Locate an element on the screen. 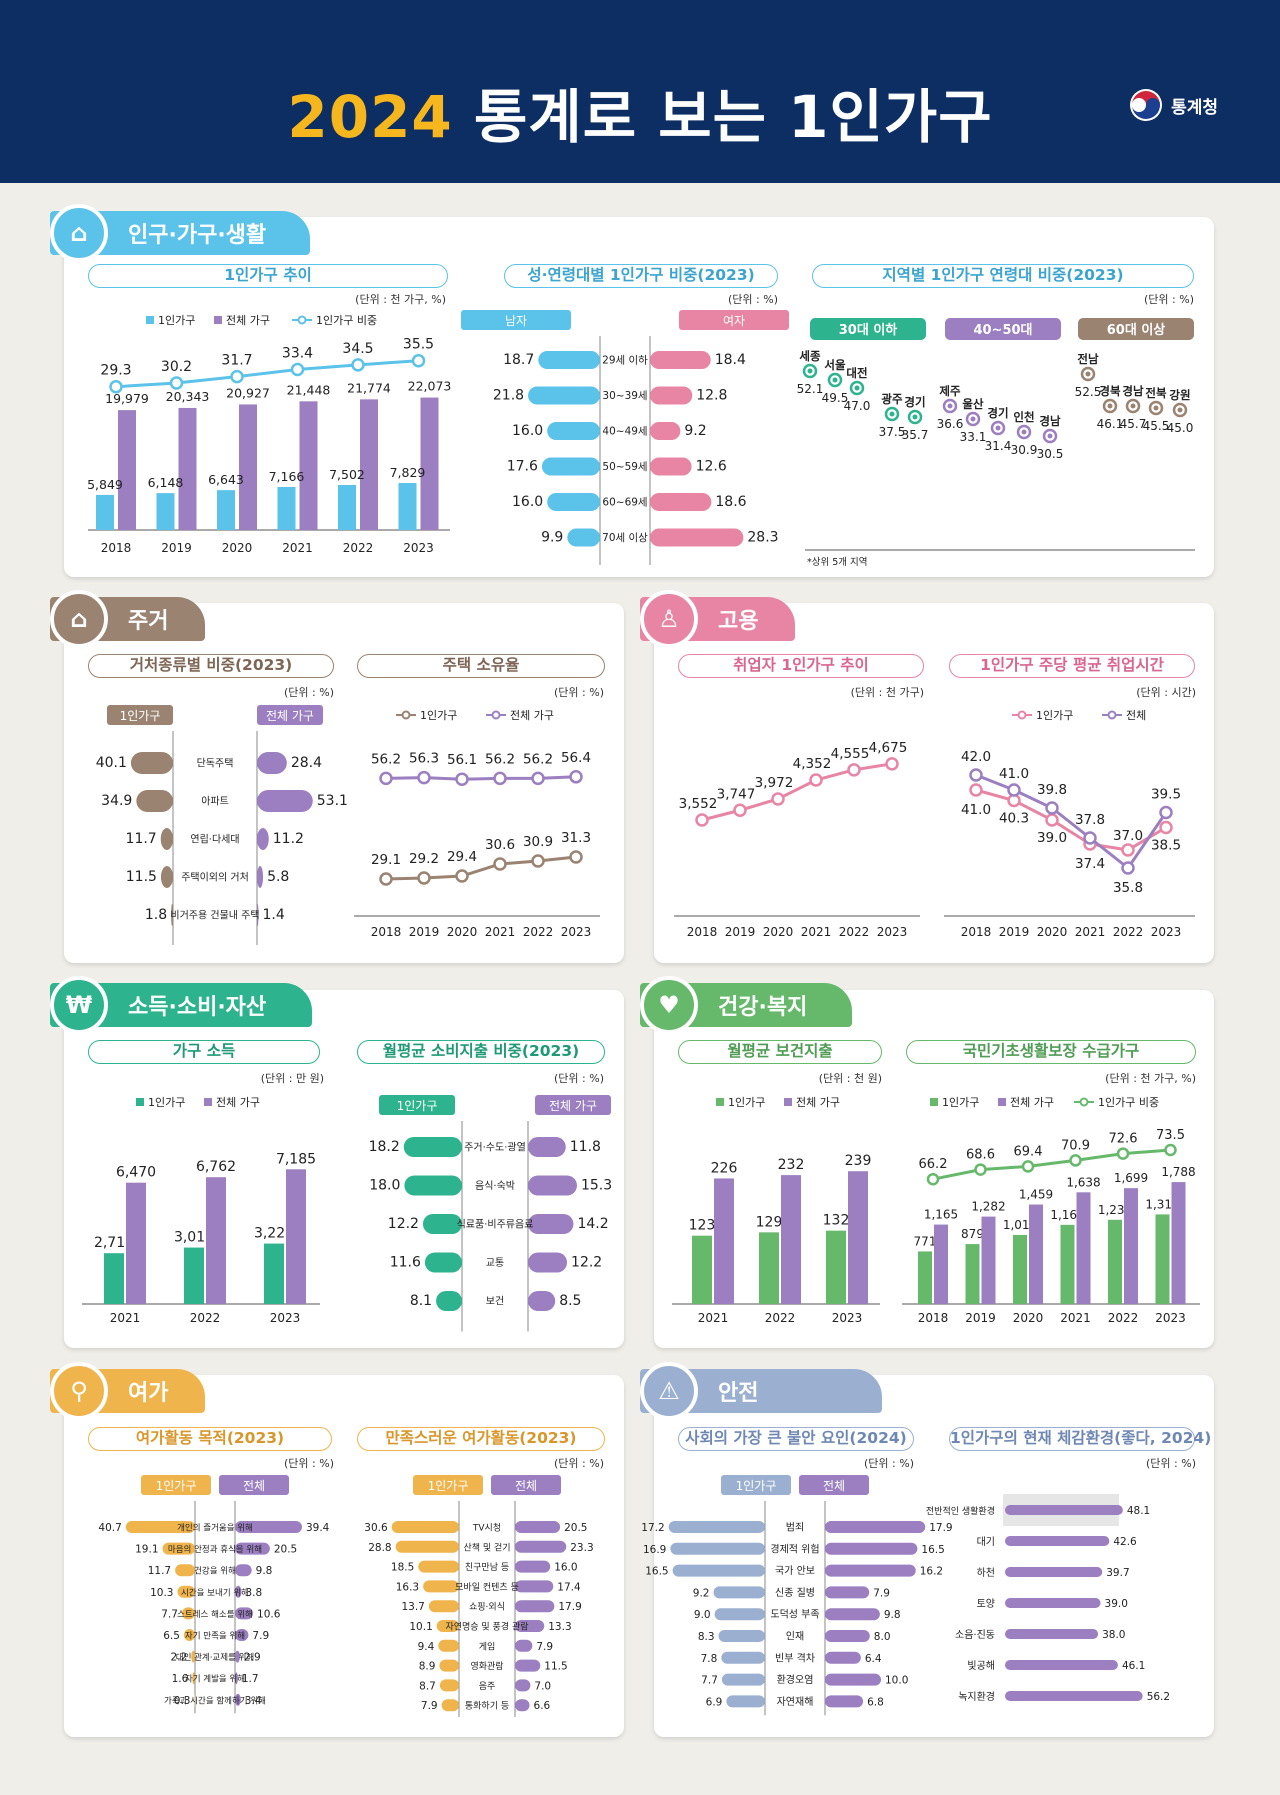 This screenshot has height=1795, width=1280. x-tick-label: 2020 is located at coordinates (1028, 1318).